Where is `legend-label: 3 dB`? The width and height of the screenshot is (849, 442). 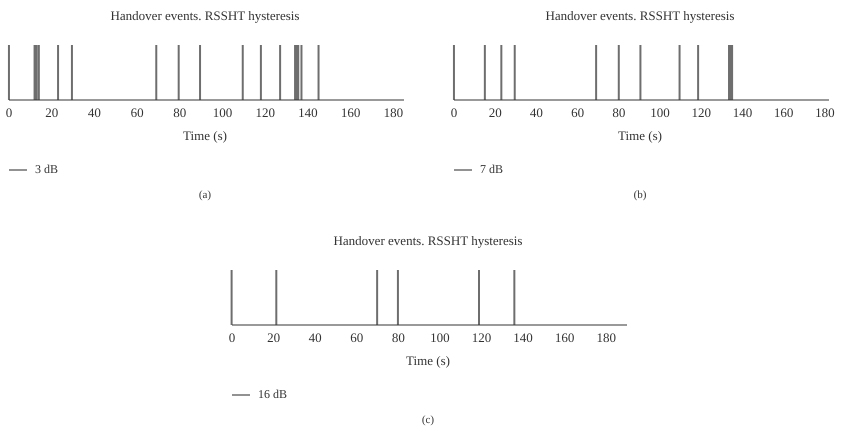 legend-label: 3 dB is located at coordinates (46, 169).